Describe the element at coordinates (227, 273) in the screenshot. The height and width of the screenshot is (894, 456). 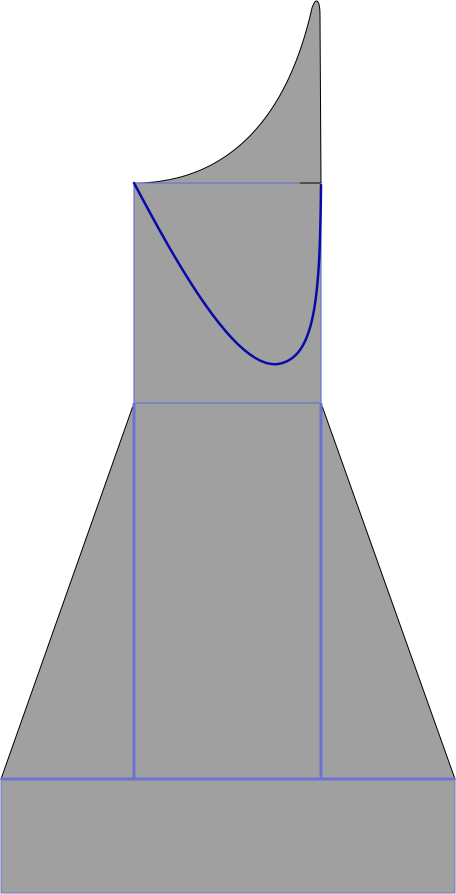
I see `dip-curve` at that location.